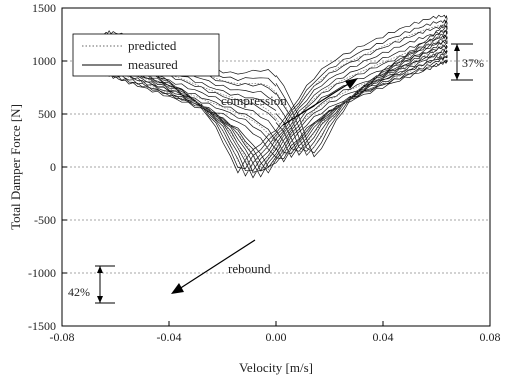 This screenshot has height=383, width=516. What do you see at coordinates (318, 103) in the screenshot?
I see `compression-arrow` at bounding box center [318, 103].